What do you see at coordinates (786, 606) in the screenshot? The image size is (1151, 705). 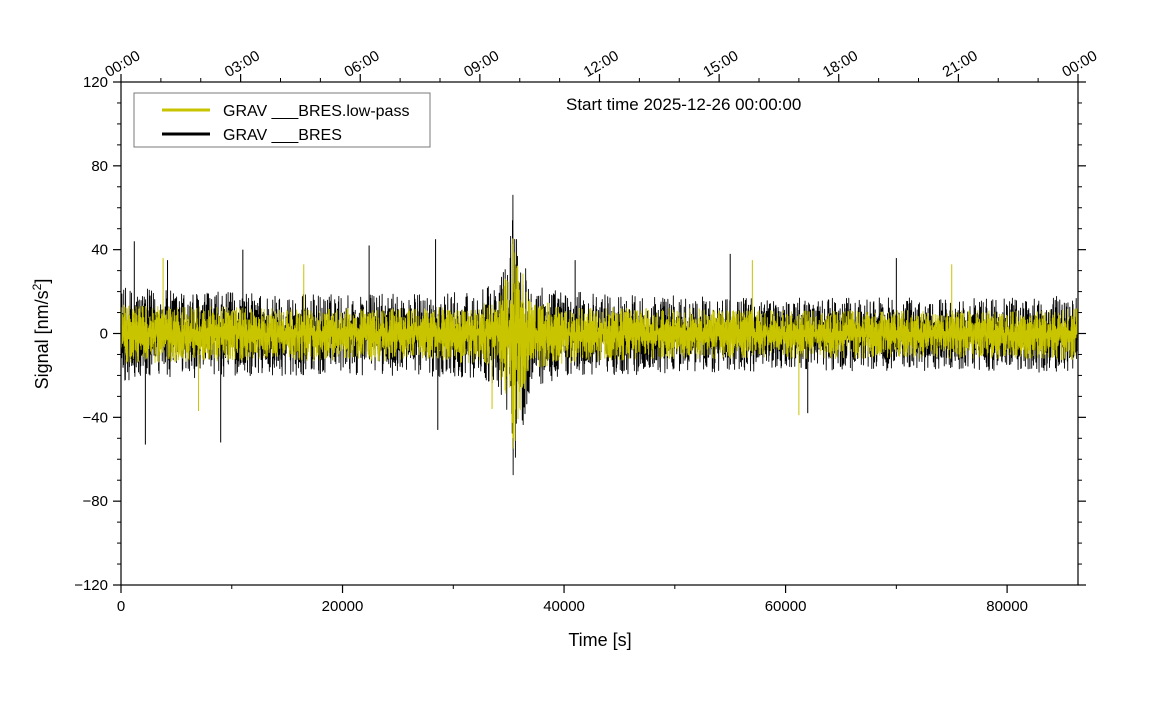 I see `x-tick-label: 60000` at bounding box center [786, 606].